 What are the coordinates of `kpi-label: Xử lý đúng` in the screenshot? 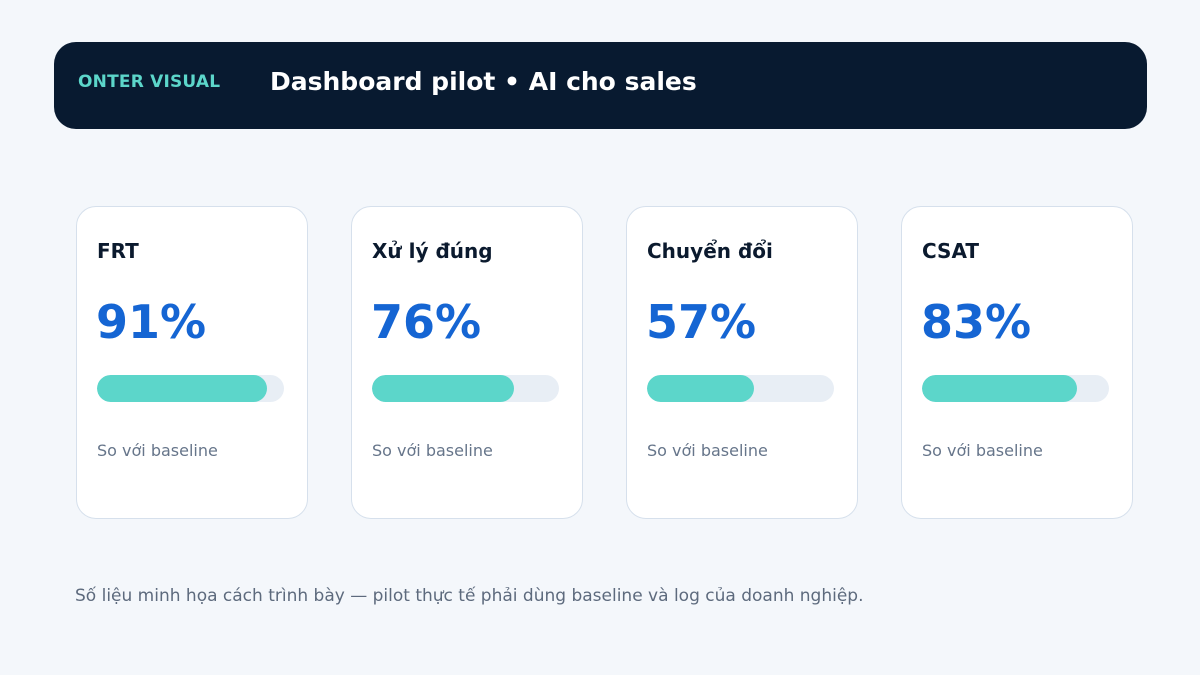 It's located at (432, 251).